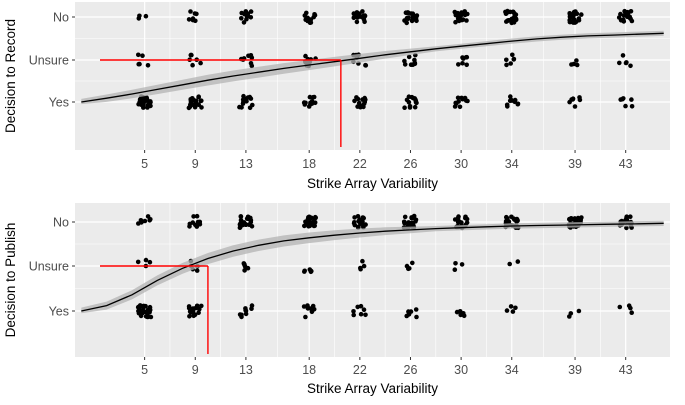 This screenshot has width=685, height=405. I want to click on x-tick-label: 22, so click(360, 164).